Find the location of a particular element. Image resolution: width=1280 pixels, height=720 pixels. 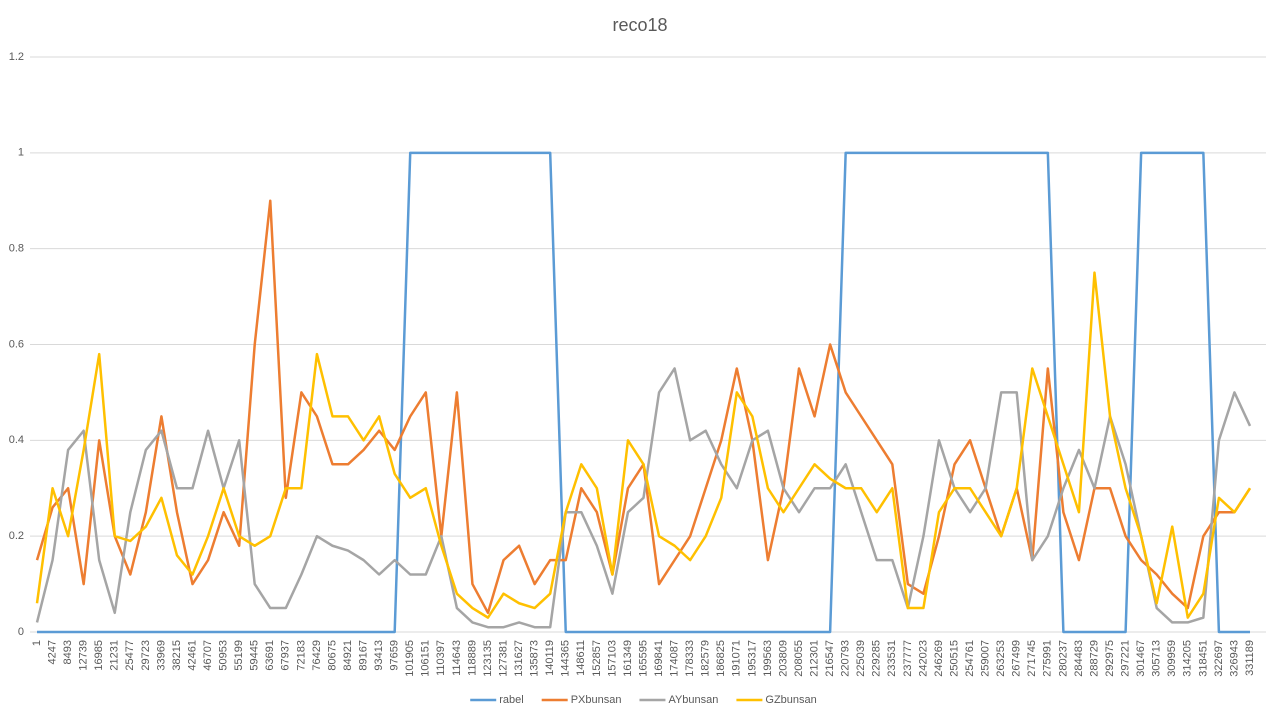

x-tick-label: 46707 is located at coordinates (208, 655).